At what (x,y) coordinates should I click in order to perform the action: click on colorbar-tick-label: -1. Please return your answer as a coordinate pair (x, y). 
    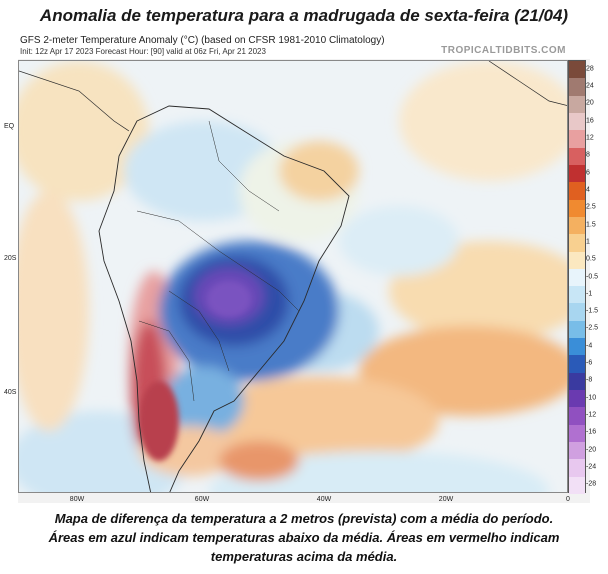
    Looking at the image, I should click on (589, 294).